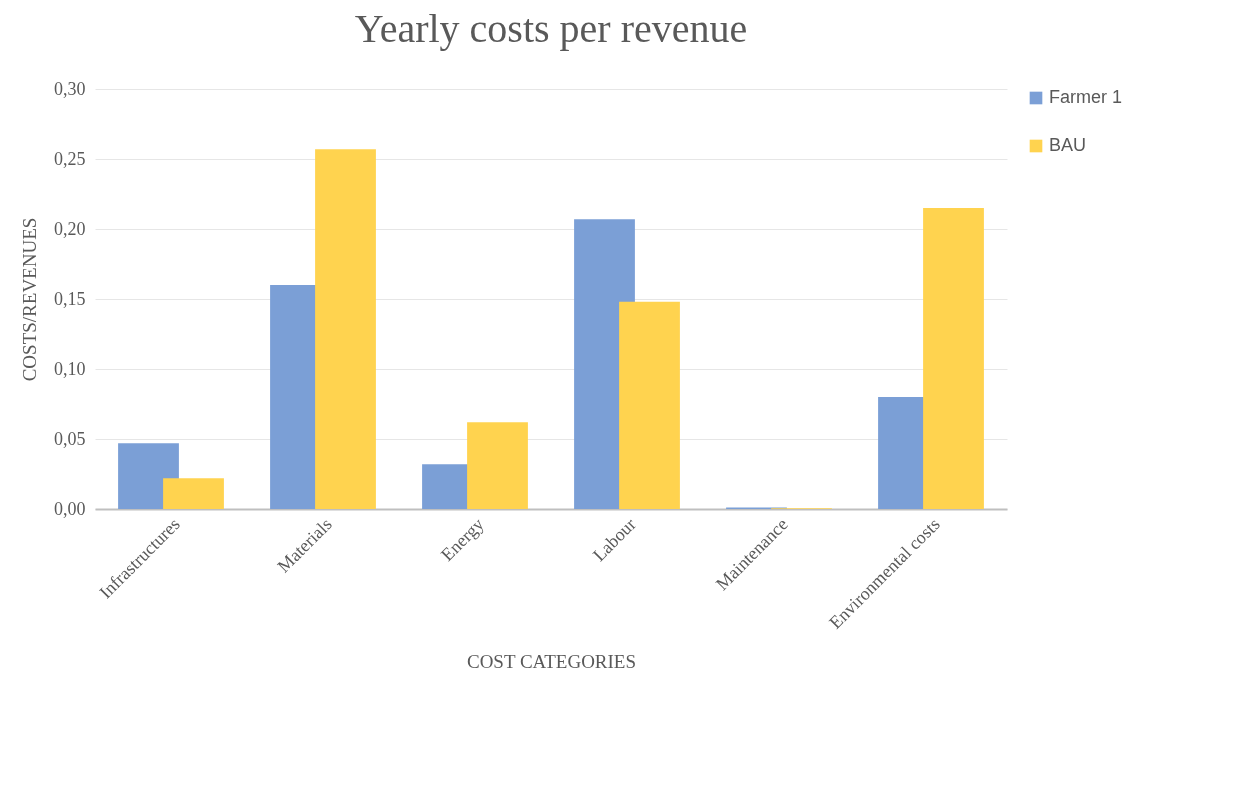 This screenshot has width=1247, height=807. I want to click on y-tick-label: 0,05, so click(70, 438).